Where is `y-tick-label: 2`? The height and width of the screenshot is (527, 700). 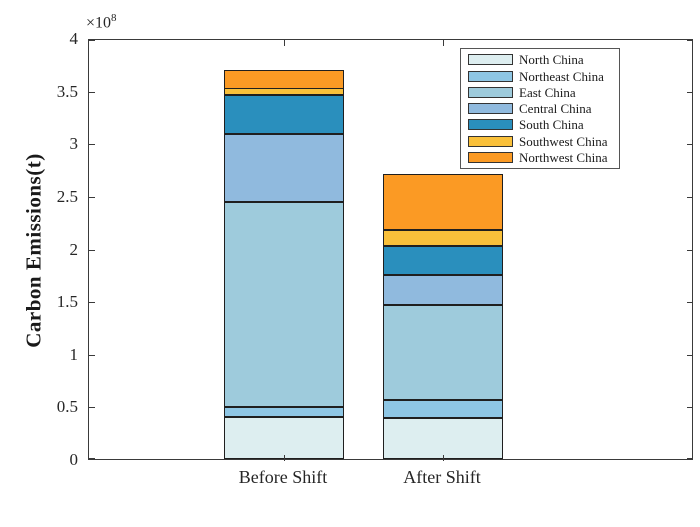
y-tick-label: 2 is located at coordinates (74, 249).